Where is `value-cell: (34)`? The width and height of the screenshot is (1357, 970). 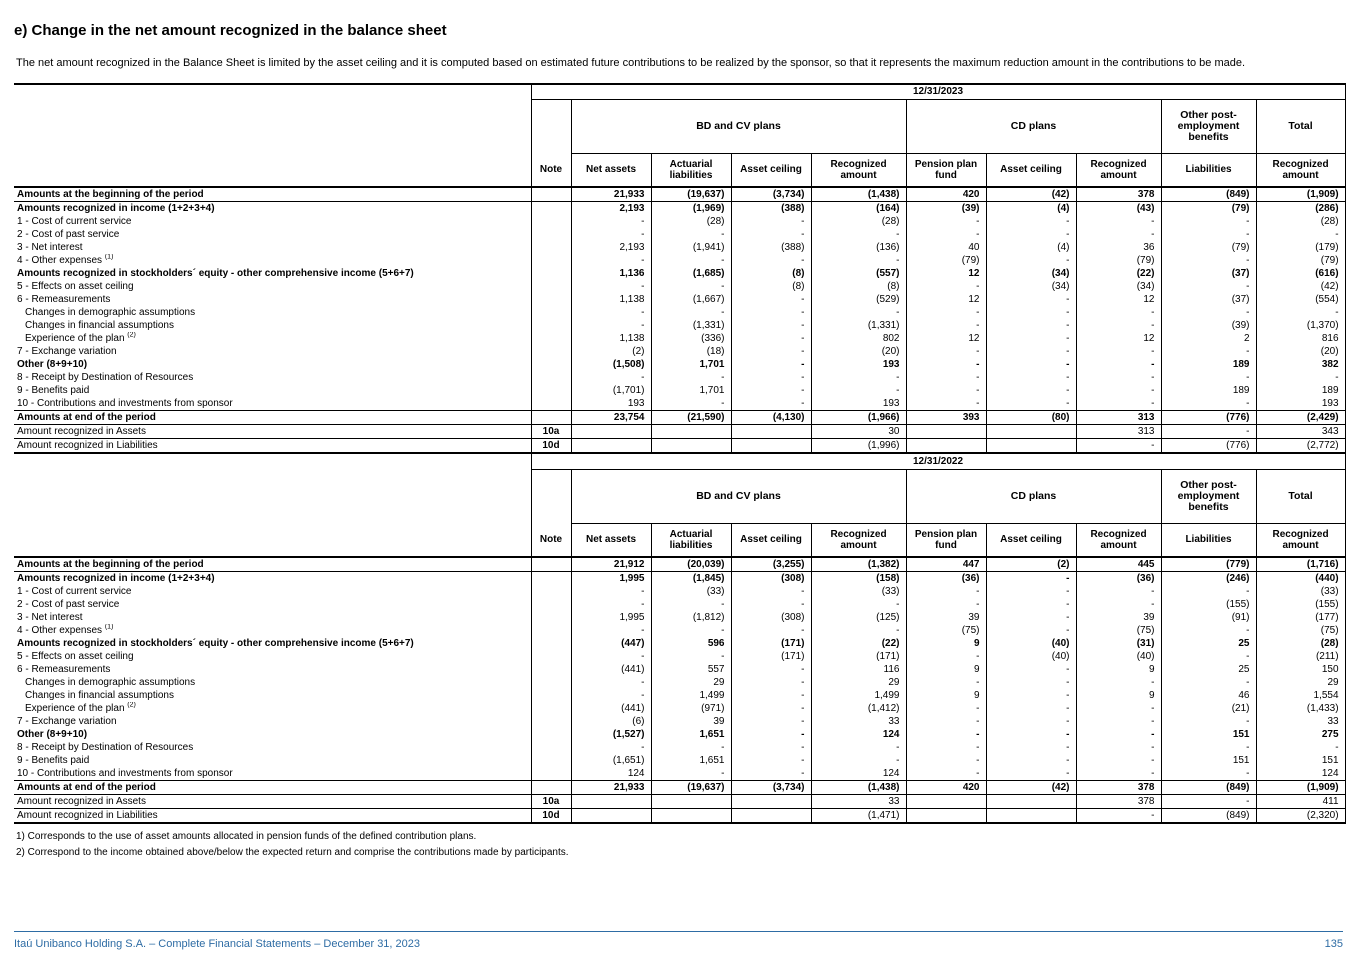
value-cell: (34) is located at coordinates (1118, 286).